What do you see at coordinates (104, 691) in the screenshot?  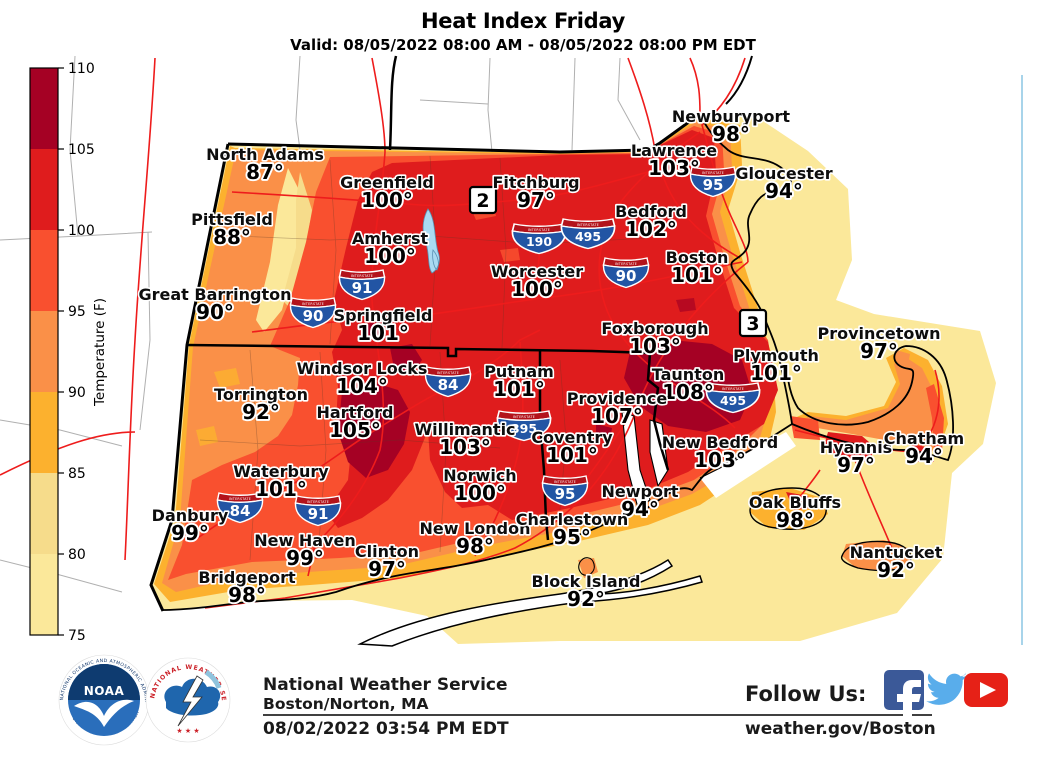 I see `noaa-acronym: NOAA` at bounding box center [104, 691].